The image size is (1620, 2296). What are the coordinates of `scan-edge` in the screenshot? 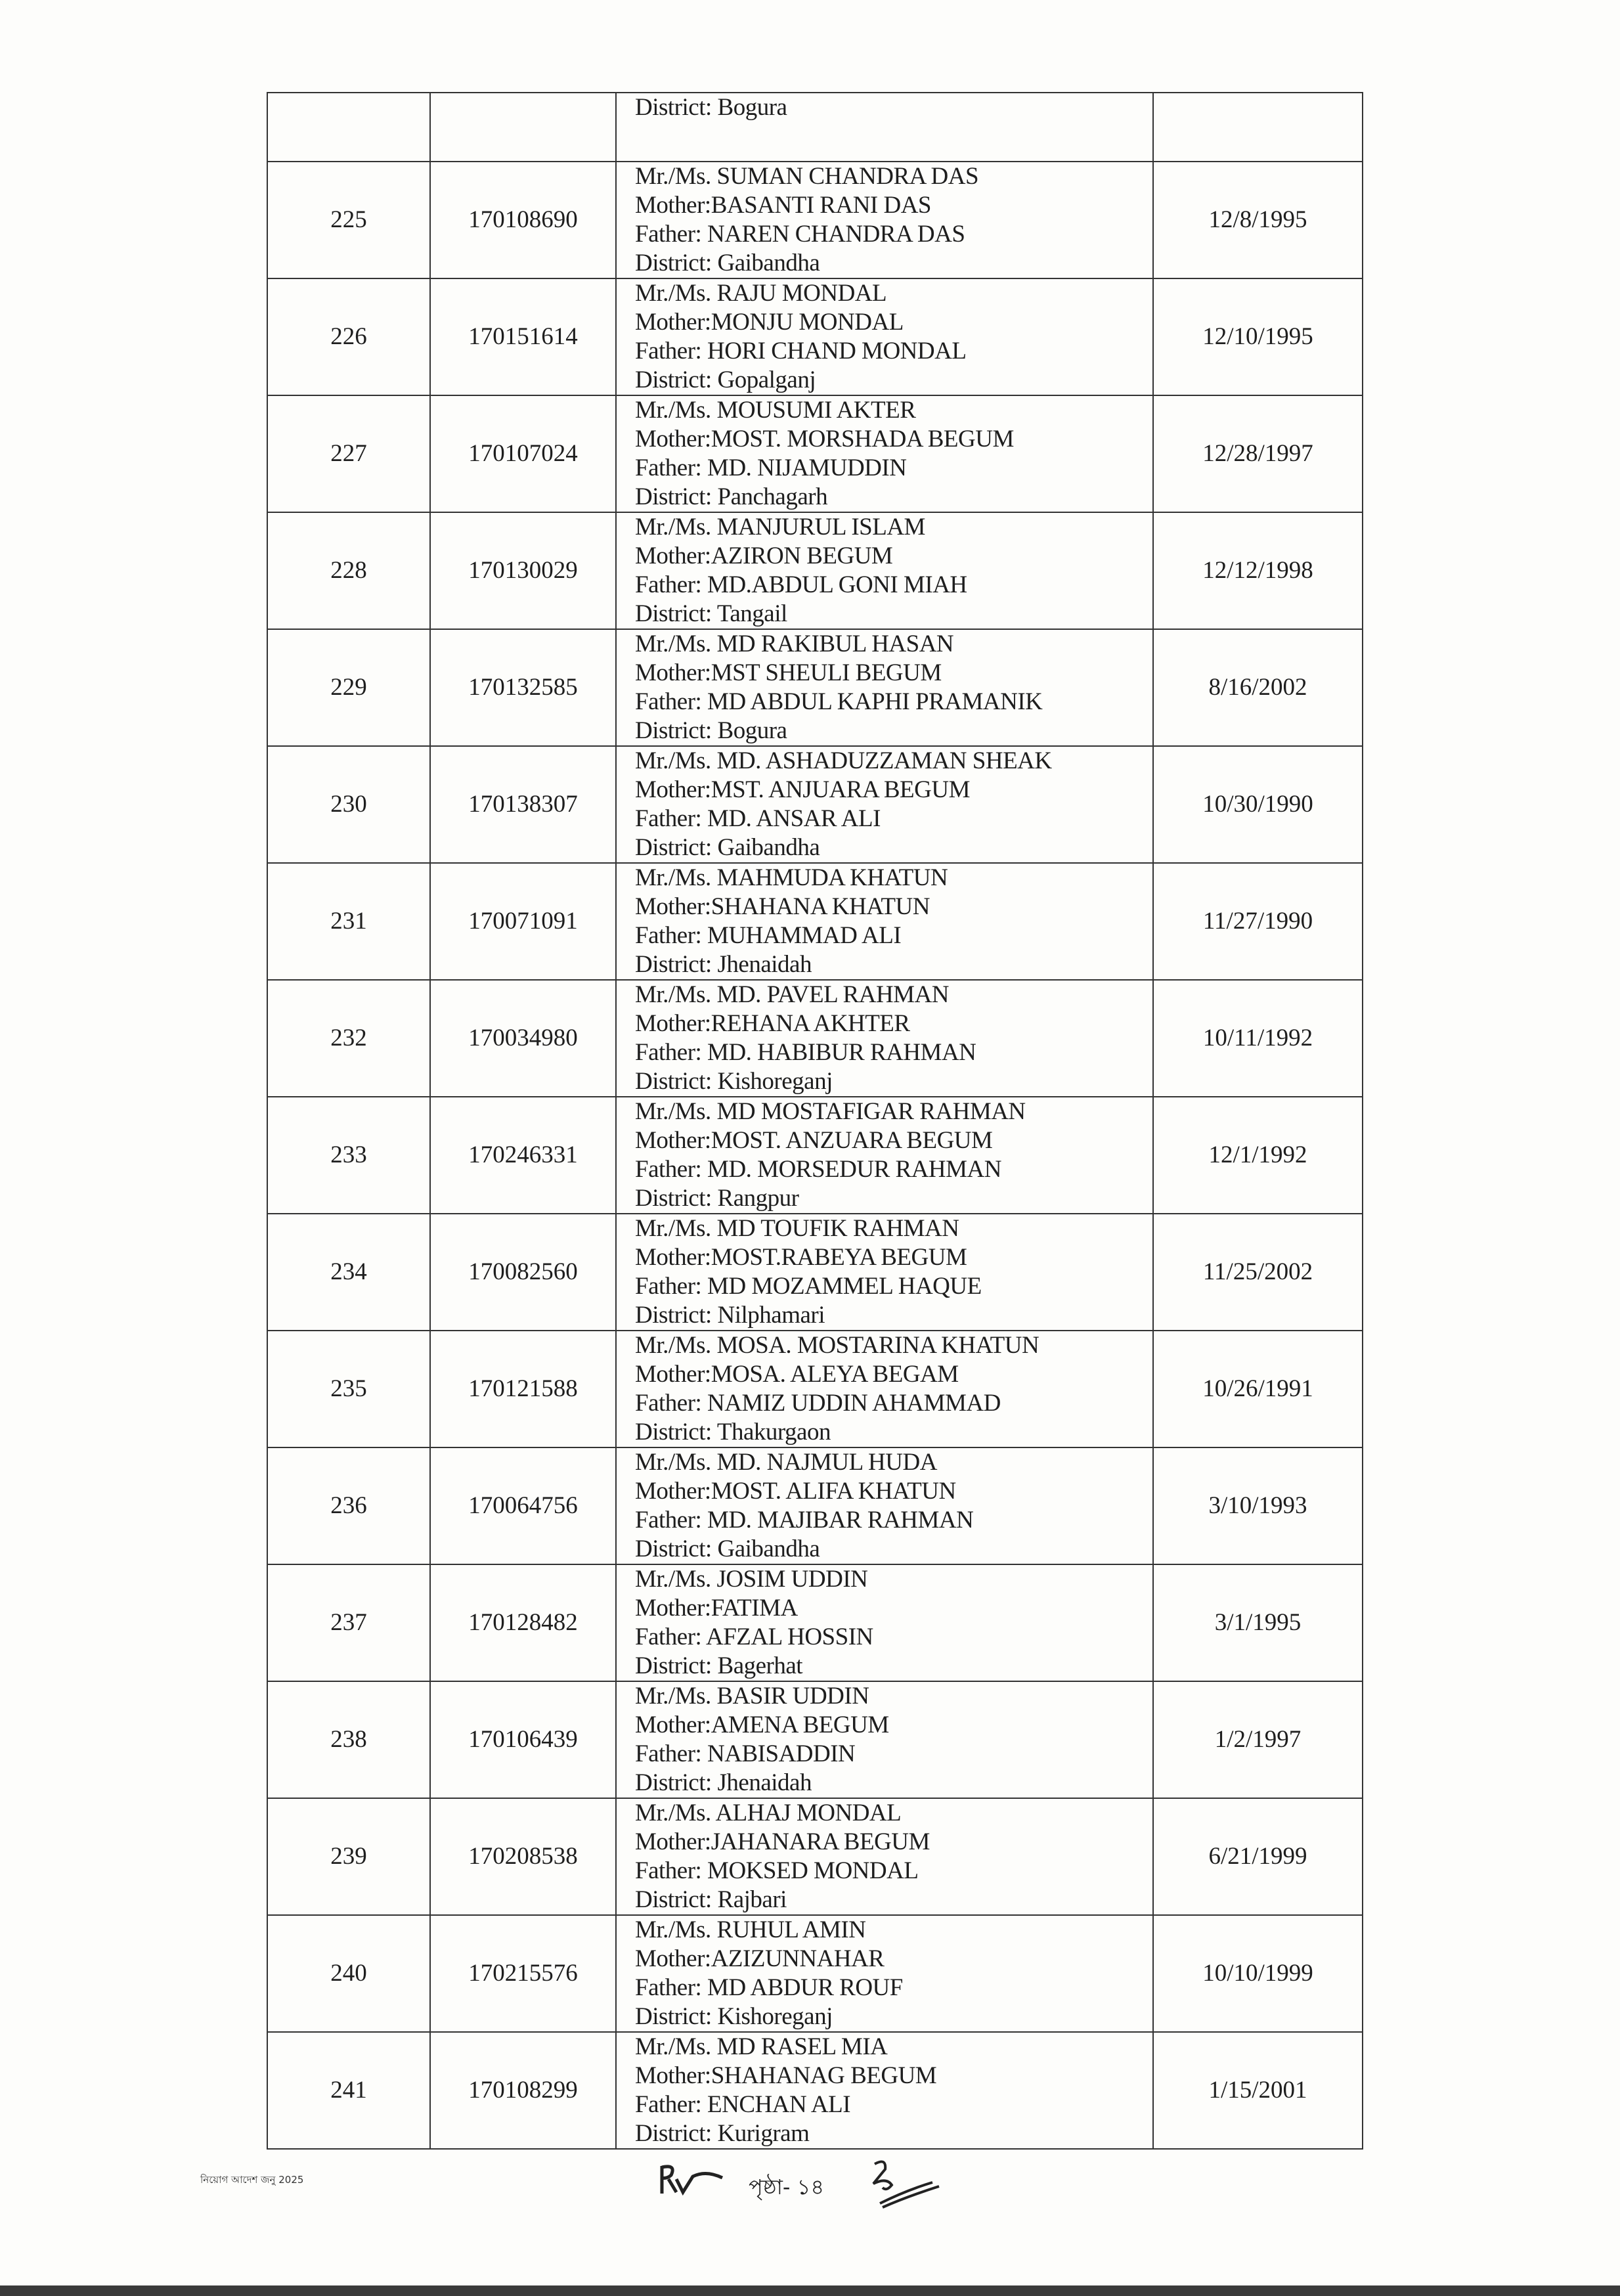 It's located at (810, 2290).